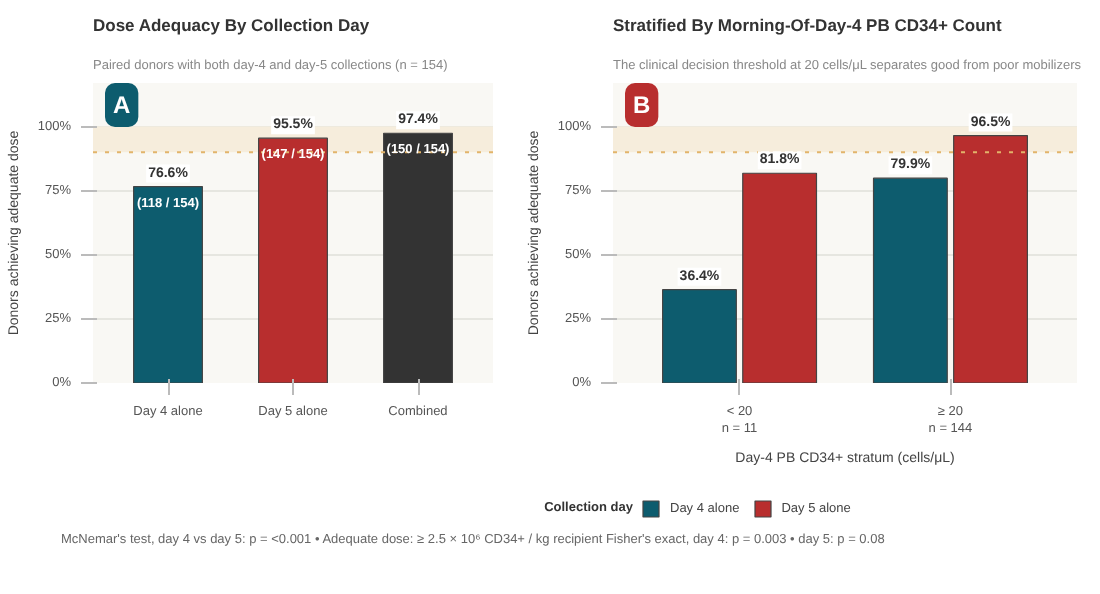 This screenshot has height=594, width=1100. Describe the element at coordinates (808, 25) in the screenshot. I see `chart-title: Stratified By Morning-Of-Day-4 PB CD34+ Count` at that location.